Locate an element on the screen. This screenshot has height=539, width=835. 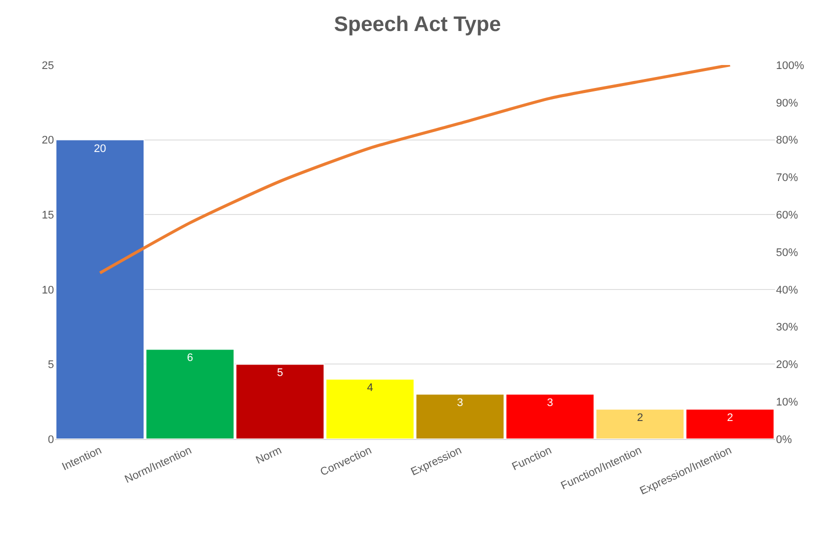
data-label: 6 is located at coordinates (190, 358).